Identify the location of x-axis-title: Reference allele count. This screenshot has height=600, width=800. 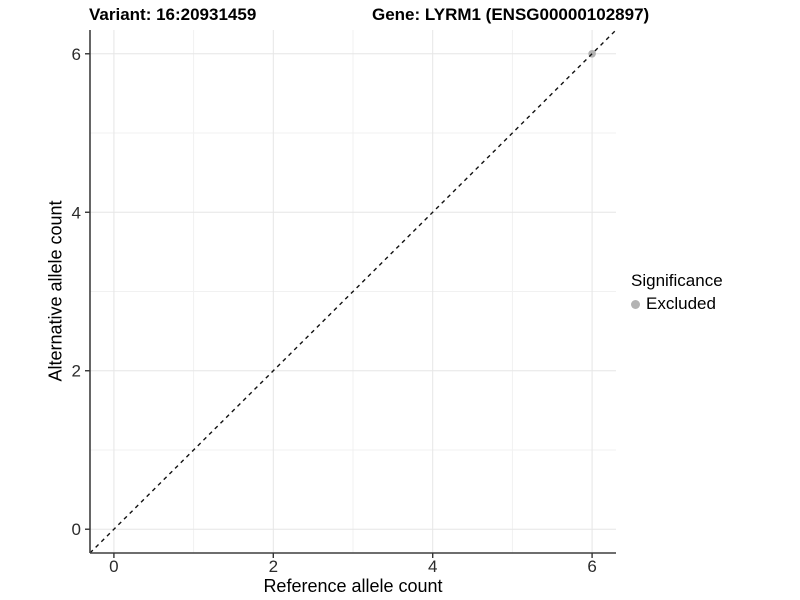
(353, 586).